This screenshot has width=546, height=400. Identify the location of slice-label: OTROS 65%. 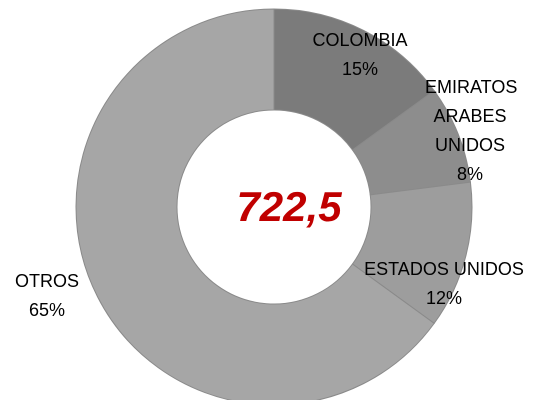
(47, 296).